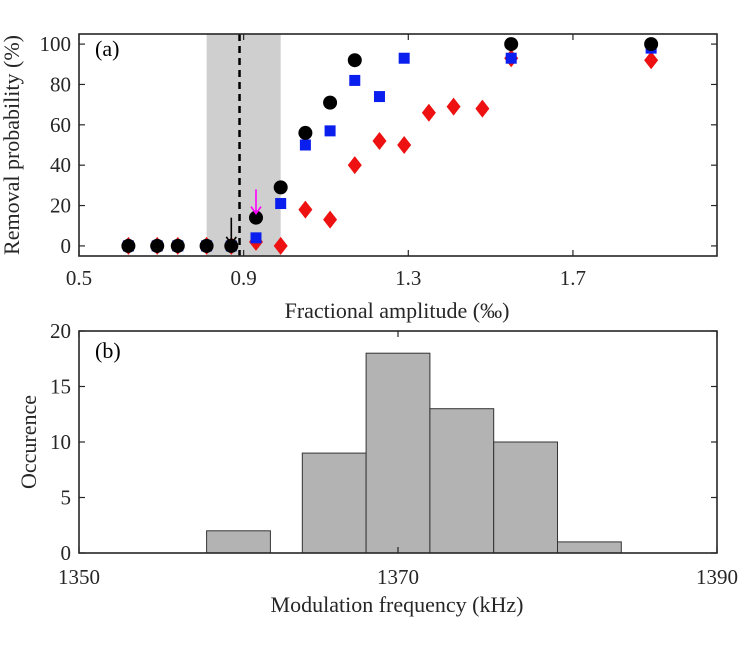 The image size is (747, 650). Describe the element at coordinates (398, 577) in the screenshot. I see `x-tick-label: 1370` at that location.